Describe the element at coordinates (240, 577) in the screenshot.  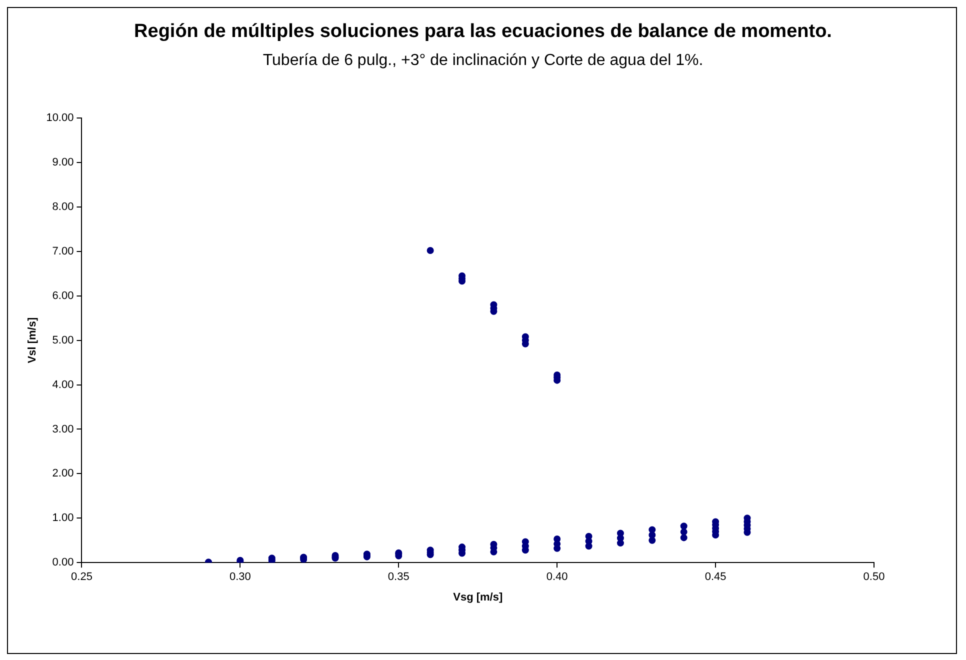
I see `x-tick-label: 0.30` at that location.